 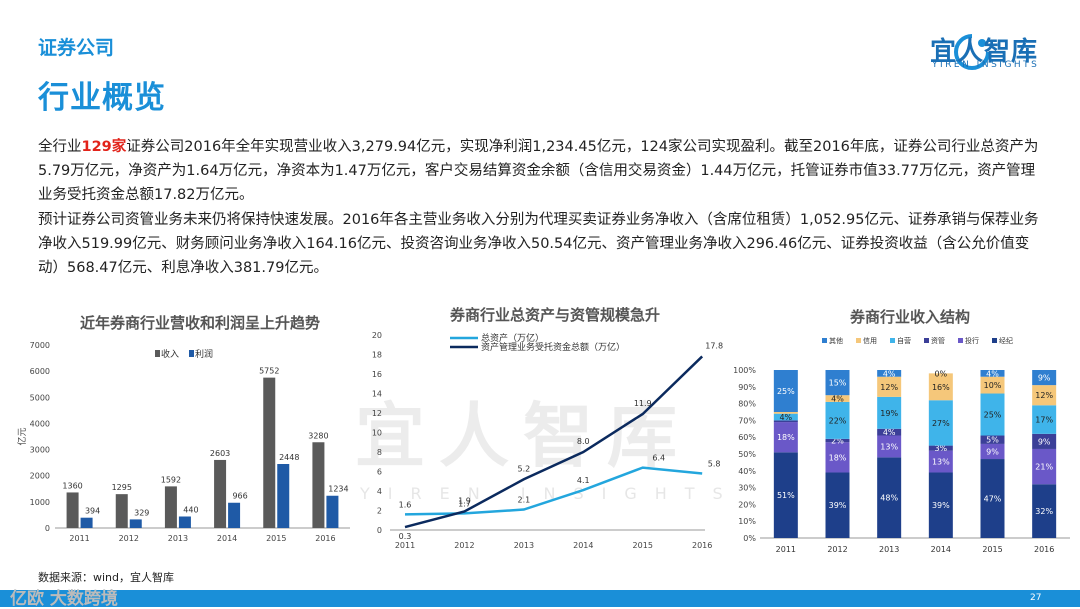 What do you see at coordinates (643, 403) in the screenshot?
I see `data-label: 11.9` at bounding box center [643, 403].